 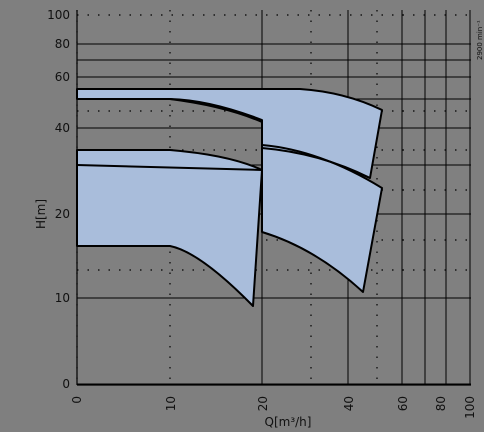 What do you see at coordinates (66, 384) in the screenshot?
I see `y-tick-0: 0` at bounding box center [66, 384].